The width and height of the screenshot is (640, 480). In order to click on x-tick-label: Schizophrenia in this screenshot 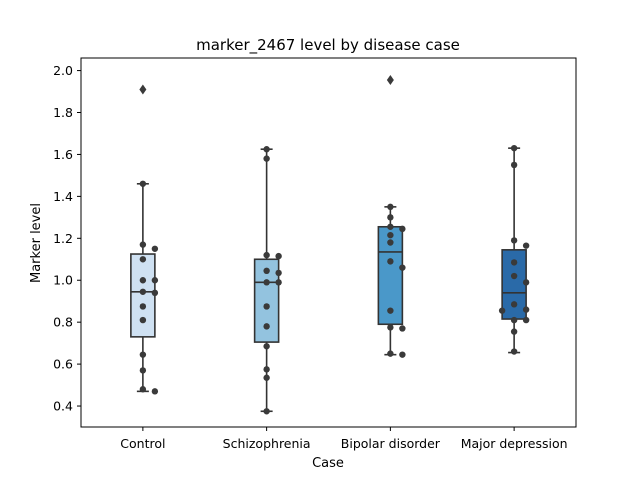, I will do `click(267, 443)`.